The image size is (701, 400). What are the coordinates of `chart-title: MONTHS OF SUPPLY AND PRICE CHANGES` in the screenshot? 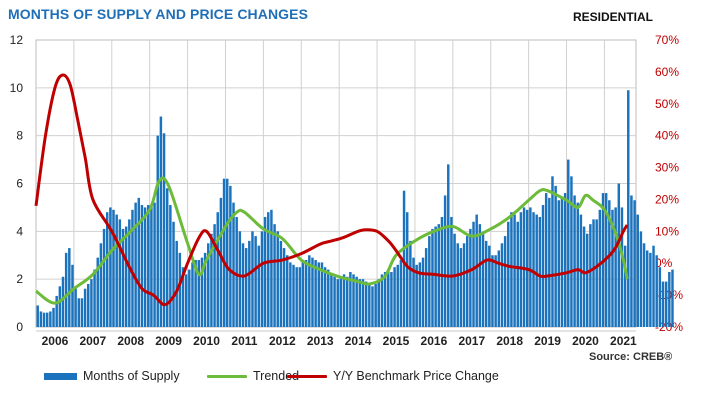 It's located at (158, 14).